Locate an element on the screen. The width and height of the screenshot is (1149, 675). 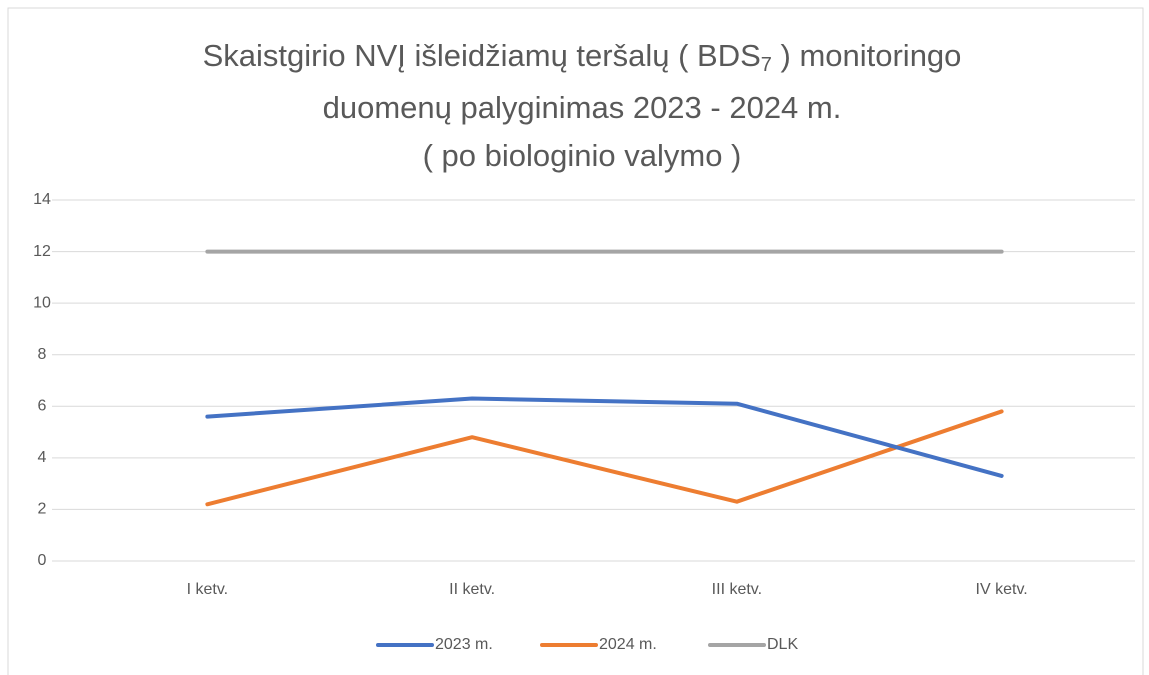
chart-title: ( po biologinio valymo ) is located at coordinates (582, 155).